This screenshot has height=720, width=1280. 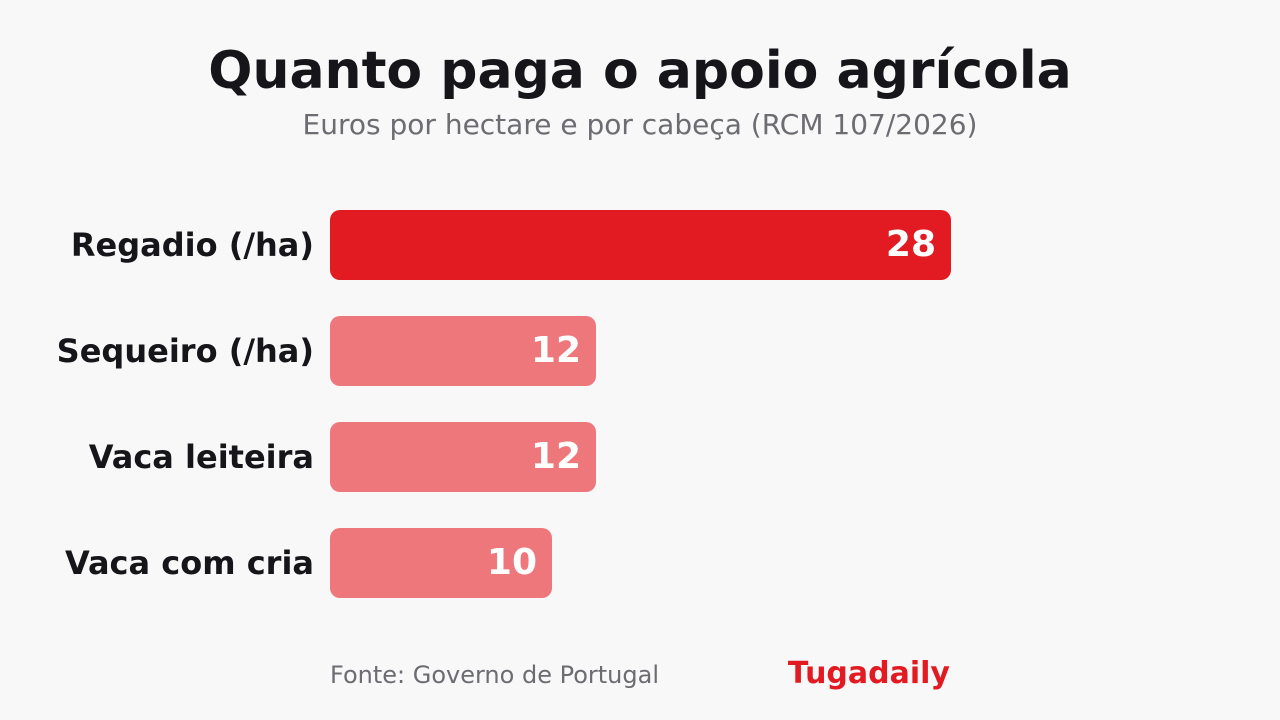 What do you see at coordinates (640, 71) in the screenshot?
I see `chart-title: Quanto paga o apoio agrícola` at bounding box center [640, 71].